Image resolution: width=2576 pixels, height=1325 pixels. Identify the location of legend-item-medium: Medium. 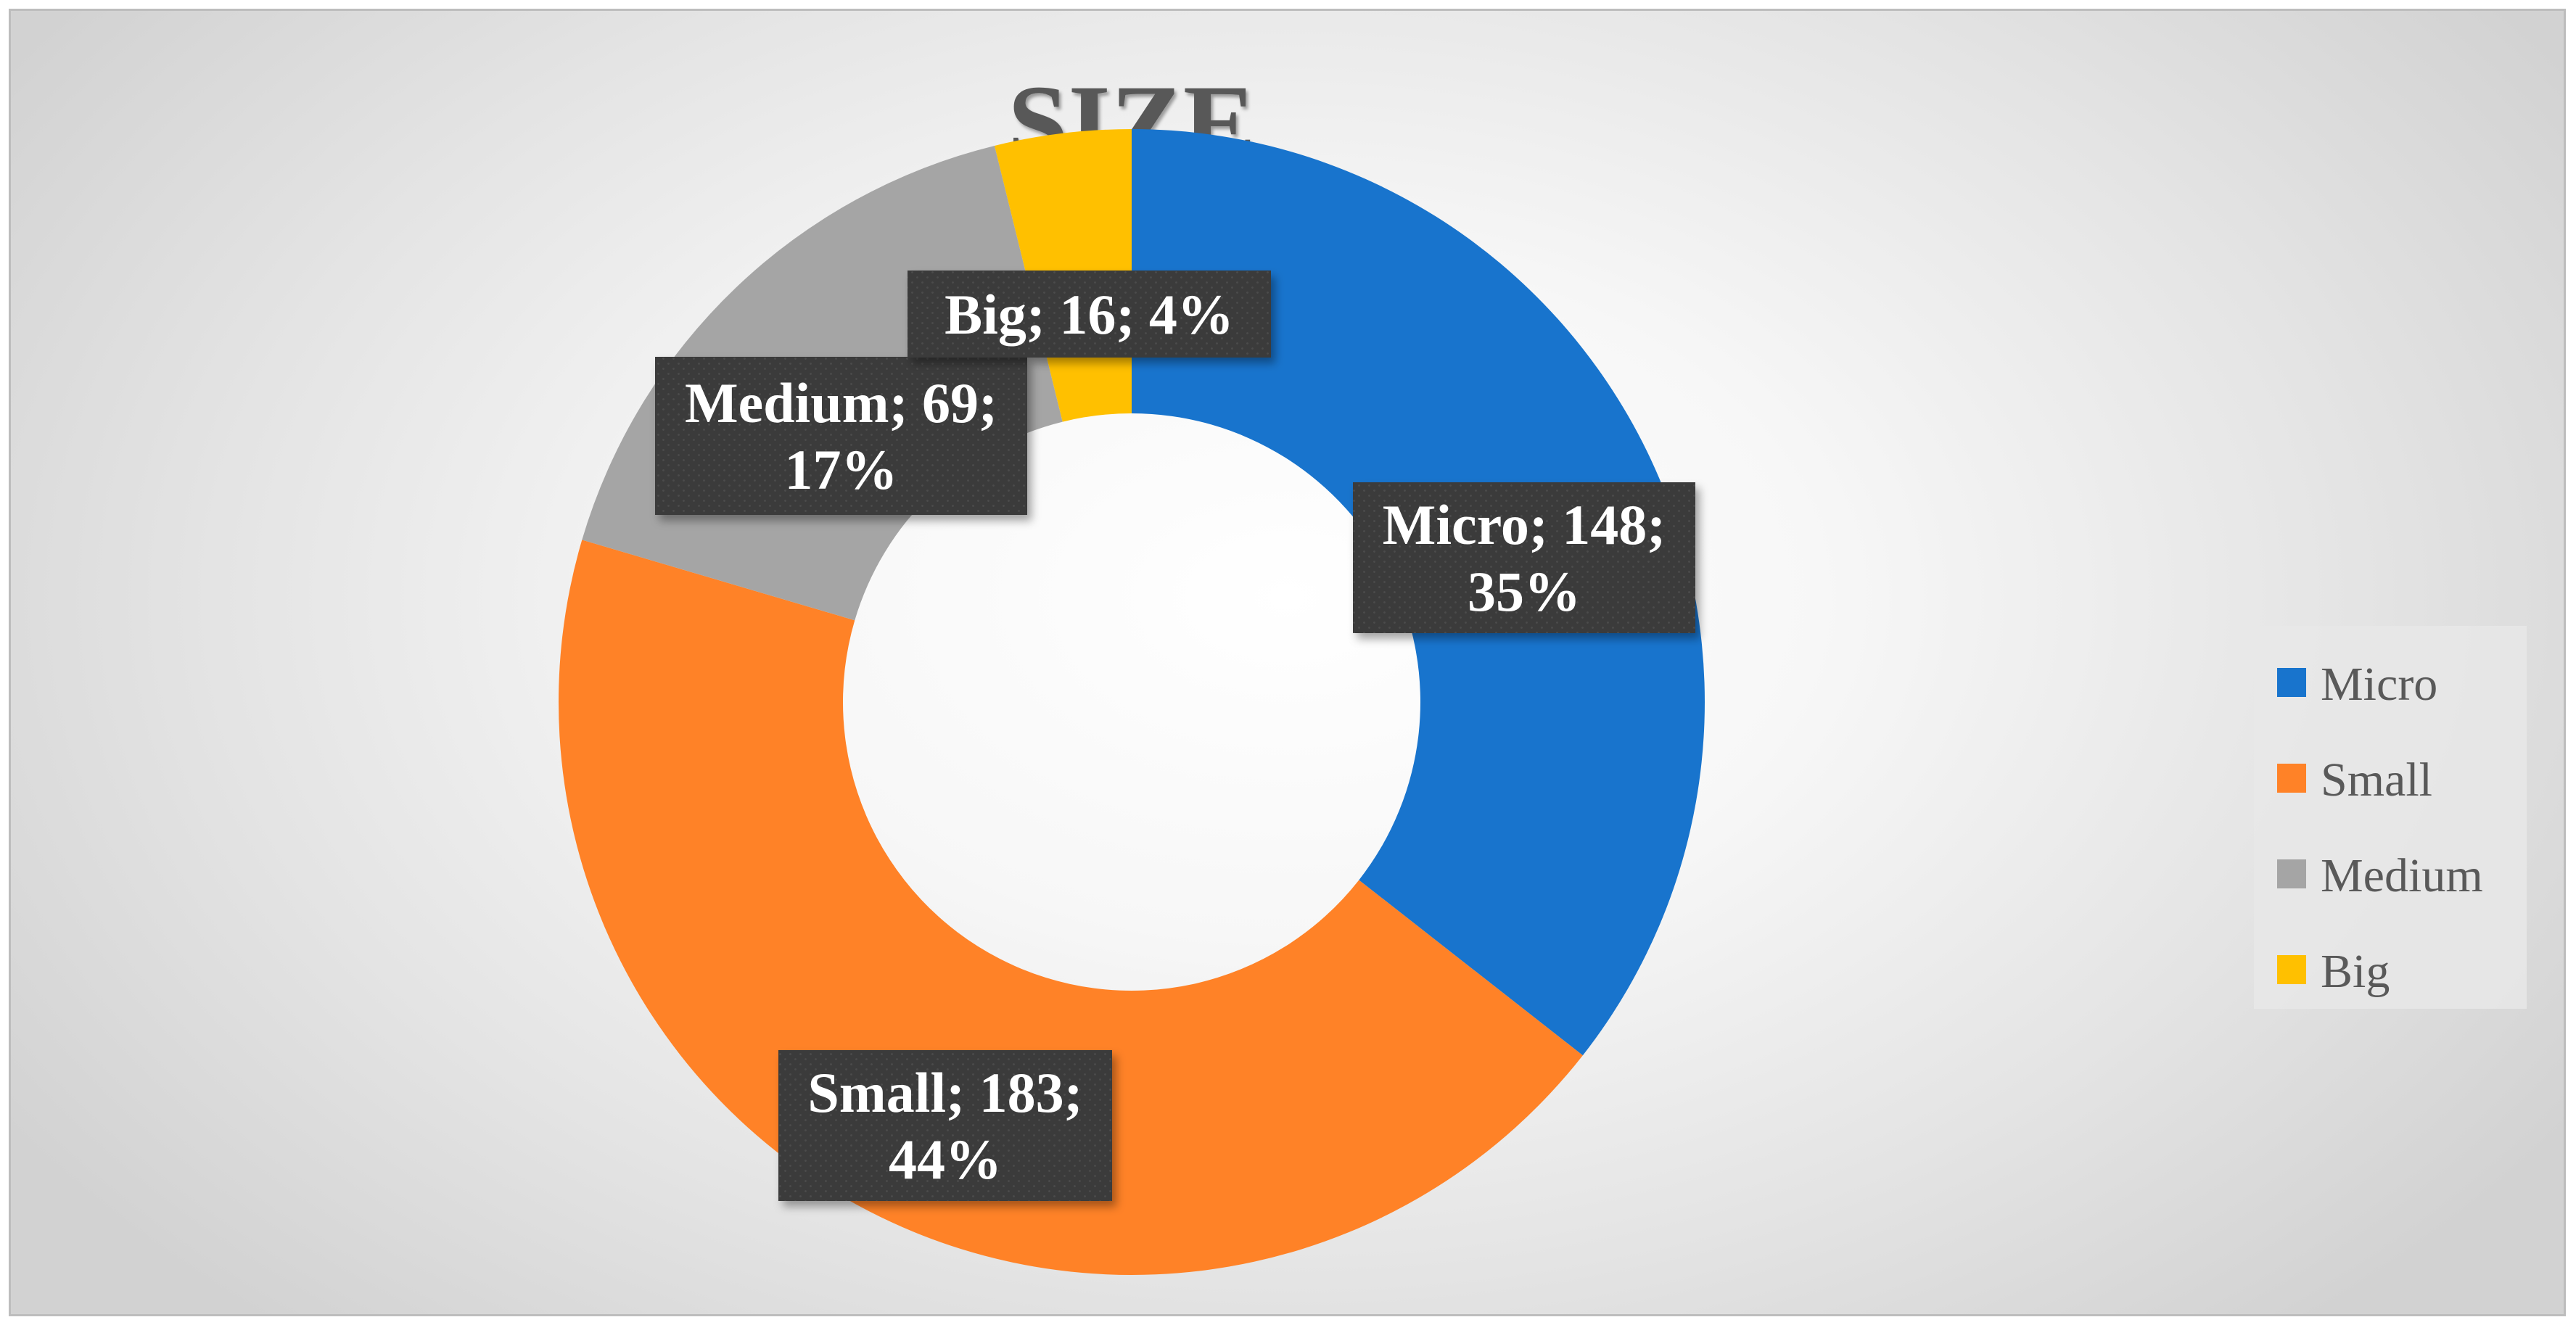
(2380, 876).